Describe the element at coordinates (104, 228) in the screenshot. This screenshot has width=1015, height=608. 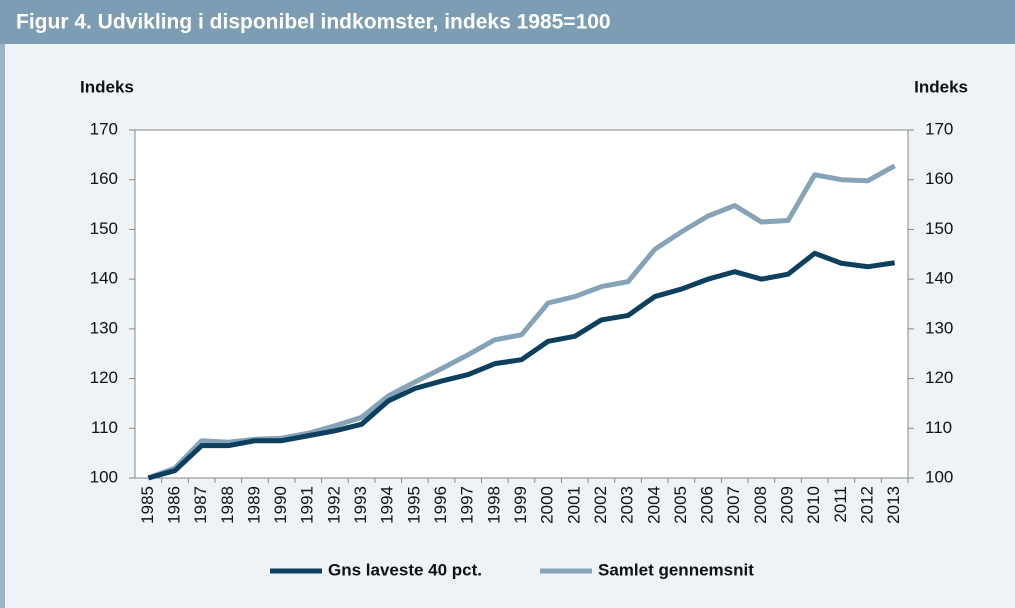
I see `y-tick-label: 150` at that location.